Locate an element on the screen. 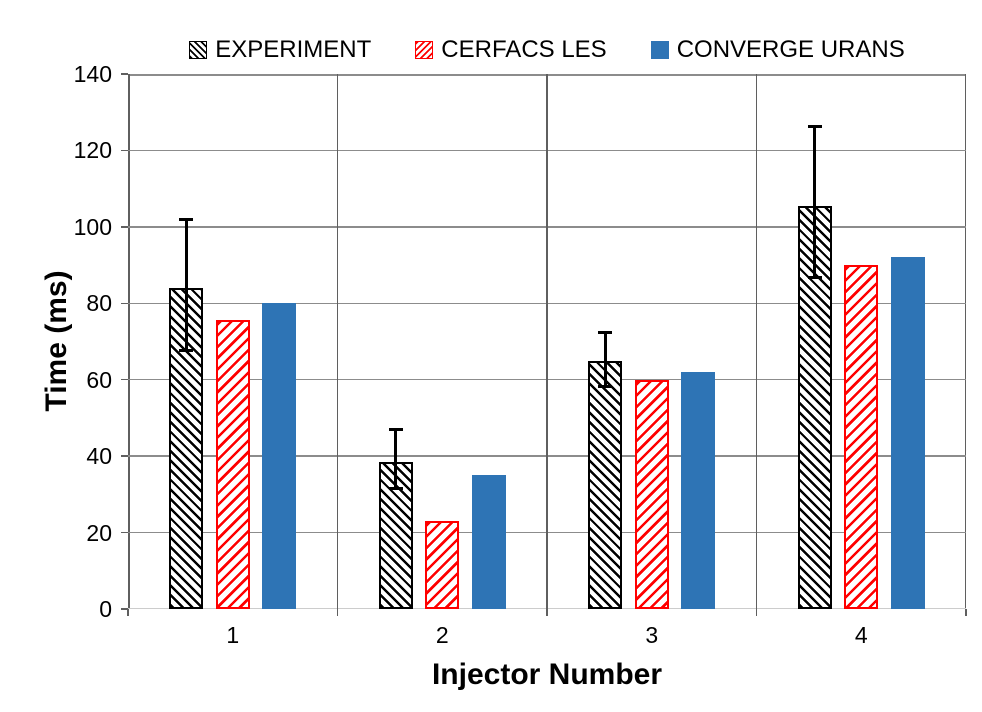 This screenshot has height=712, width=982. y-axis-line is located at coordinates (129, 341).